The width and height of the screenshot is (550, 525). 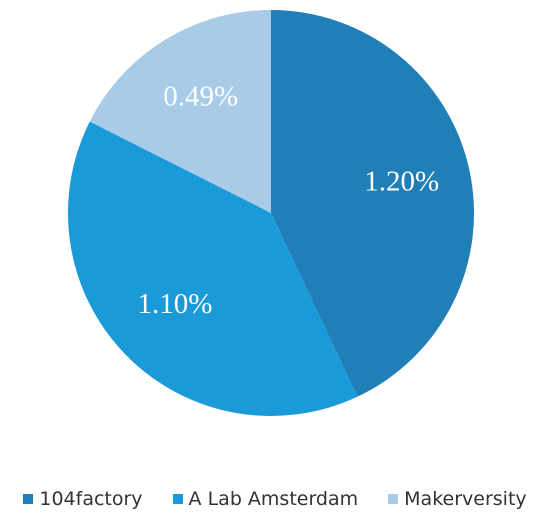 I want to click on legend-label: A Lab Amsterdam, so click(x=273, y=499).